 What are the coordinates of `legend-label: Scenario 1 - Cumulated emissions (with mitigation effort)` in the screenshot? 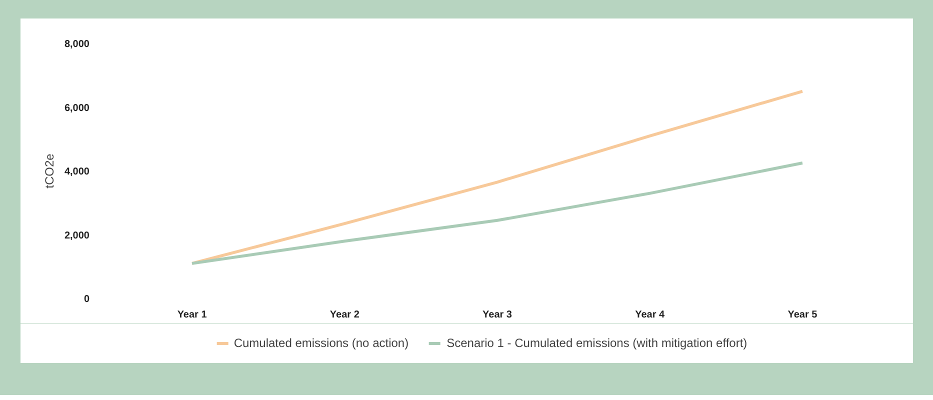 It's located at (597, 343).